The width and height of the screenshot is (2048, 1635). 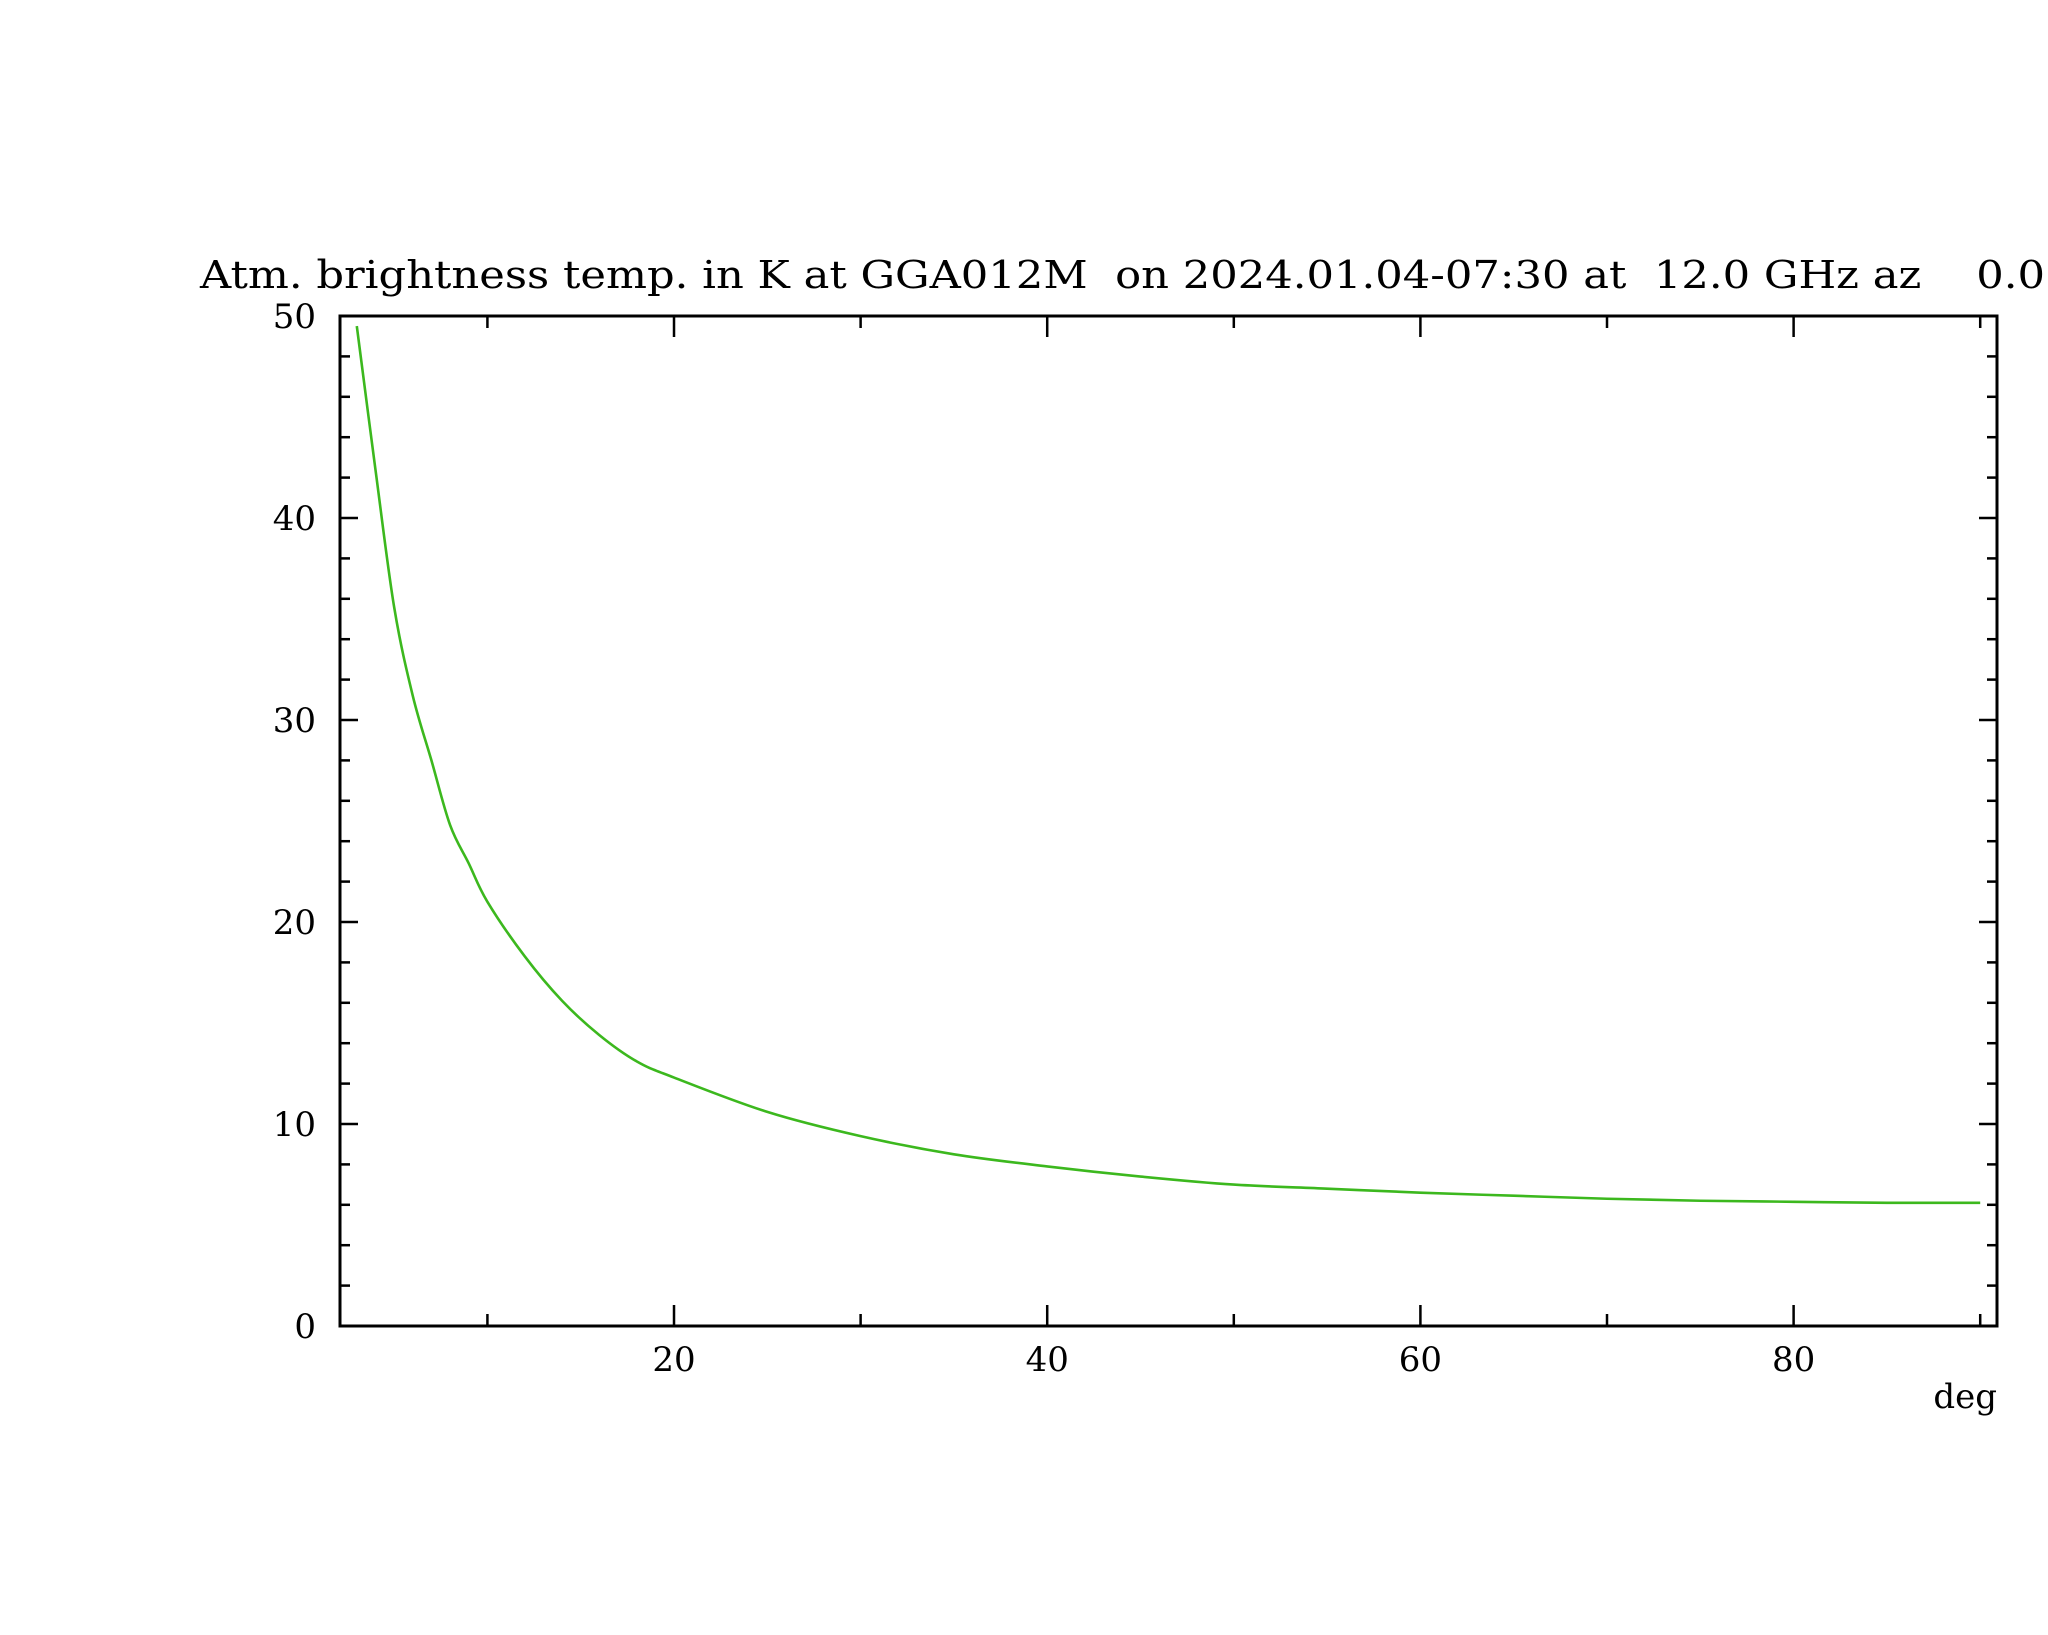 I want to click on x-tick-label: 20, so click(x=673, y=1360).